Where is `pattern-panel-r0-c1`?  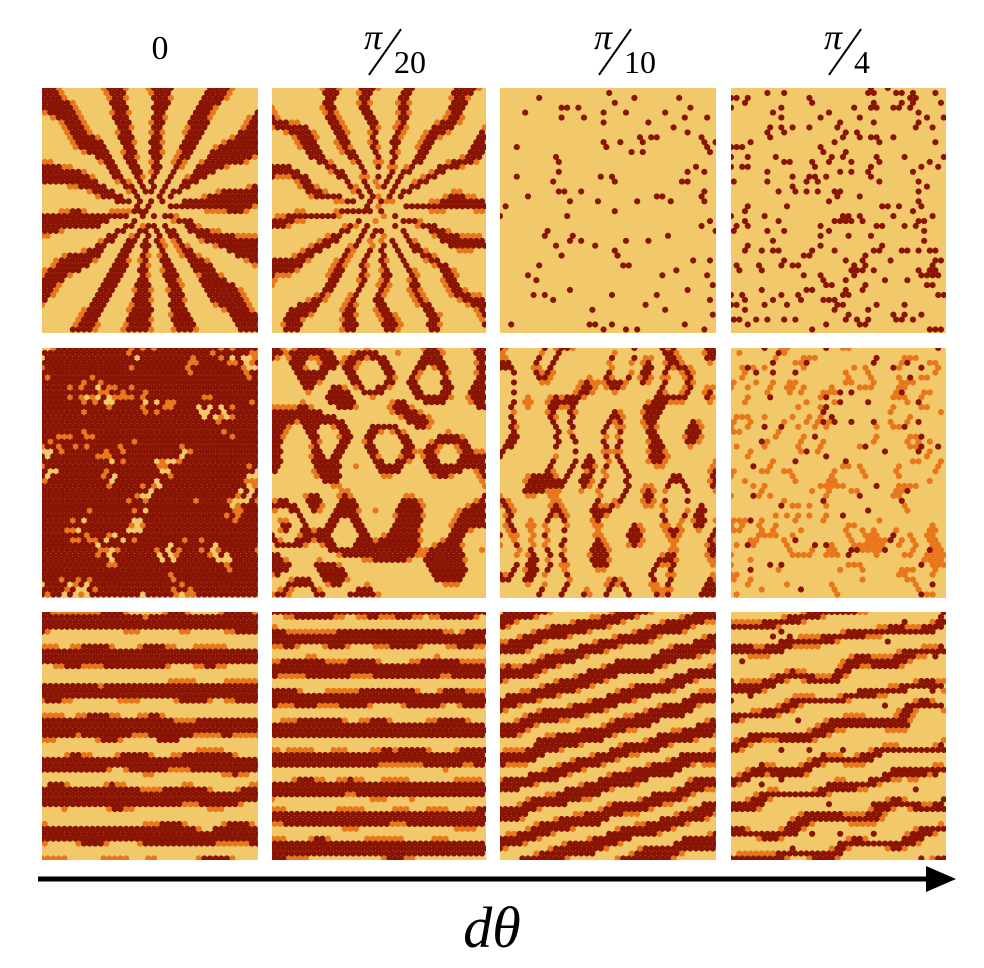
pattern-panel-r0-c1 is located at coordinates (379, 210).